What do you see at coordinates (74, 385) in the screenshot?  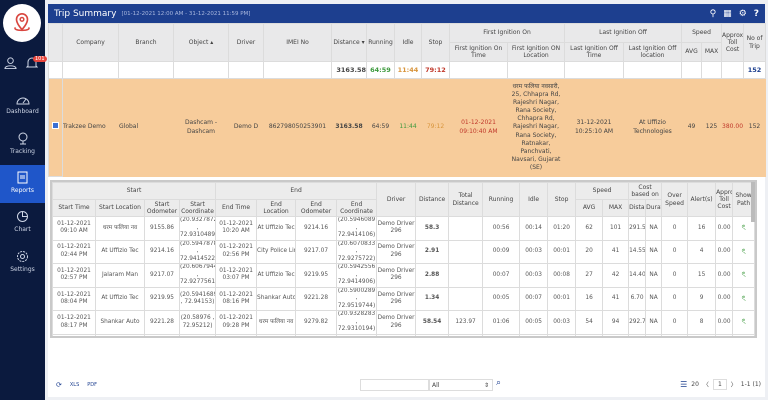 I see `export-xls-button: XLS` at bounding box center [74, 385].